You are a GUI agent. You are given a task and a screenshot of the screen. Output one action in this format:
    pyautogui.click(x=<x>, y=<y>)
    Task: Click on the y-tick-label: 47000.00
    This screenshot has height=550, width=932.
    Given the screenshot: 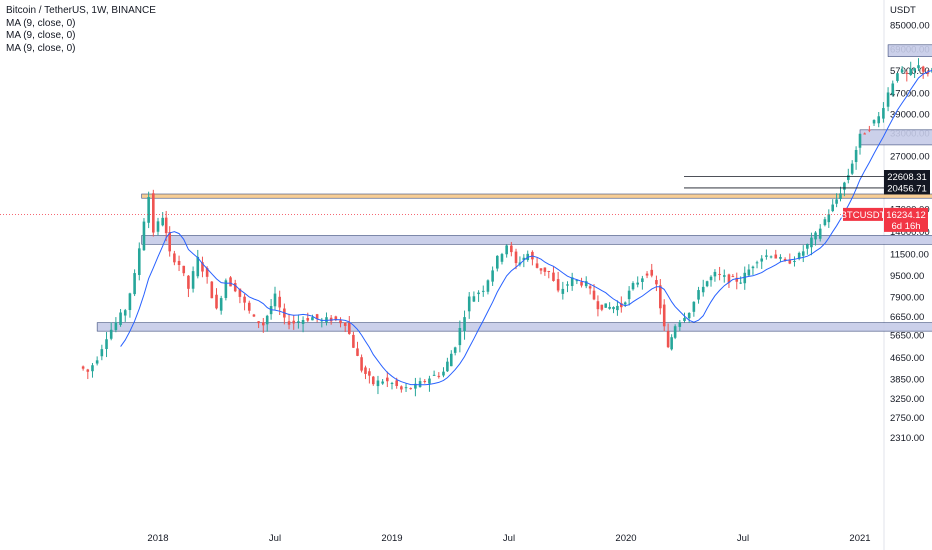 What is the action you would take?
    pyautogui.click(x=910, y=93)
    